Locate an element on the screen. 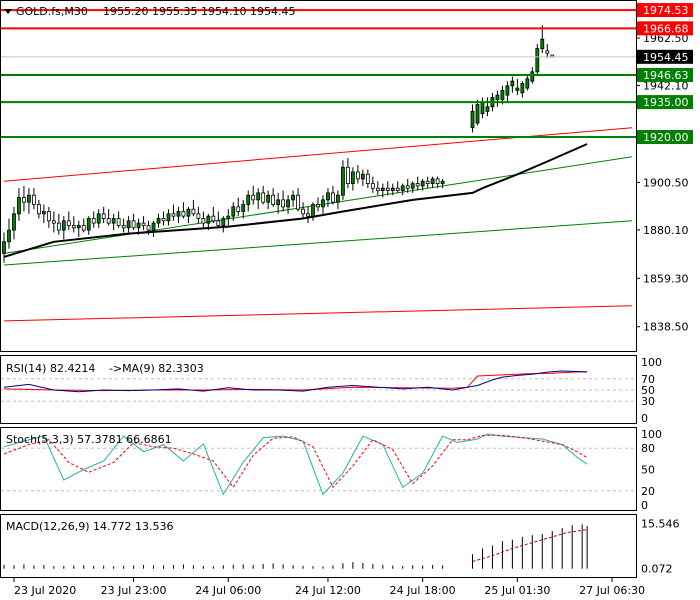 The image size is (700, 600). stoch-panel-frame is located at coordinates (318, 469).